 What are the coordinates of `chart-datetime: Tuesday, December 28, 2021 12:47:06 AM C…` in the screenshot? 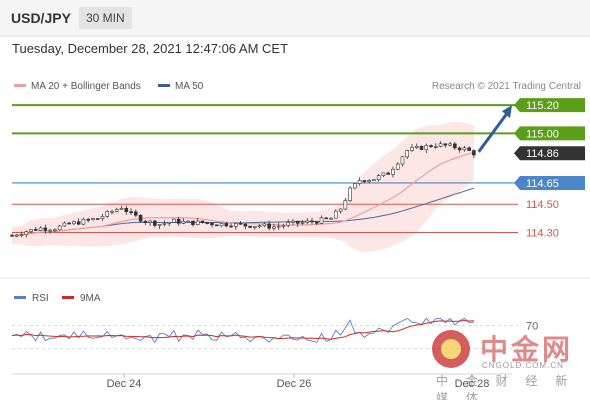 It's located at (150, 48).